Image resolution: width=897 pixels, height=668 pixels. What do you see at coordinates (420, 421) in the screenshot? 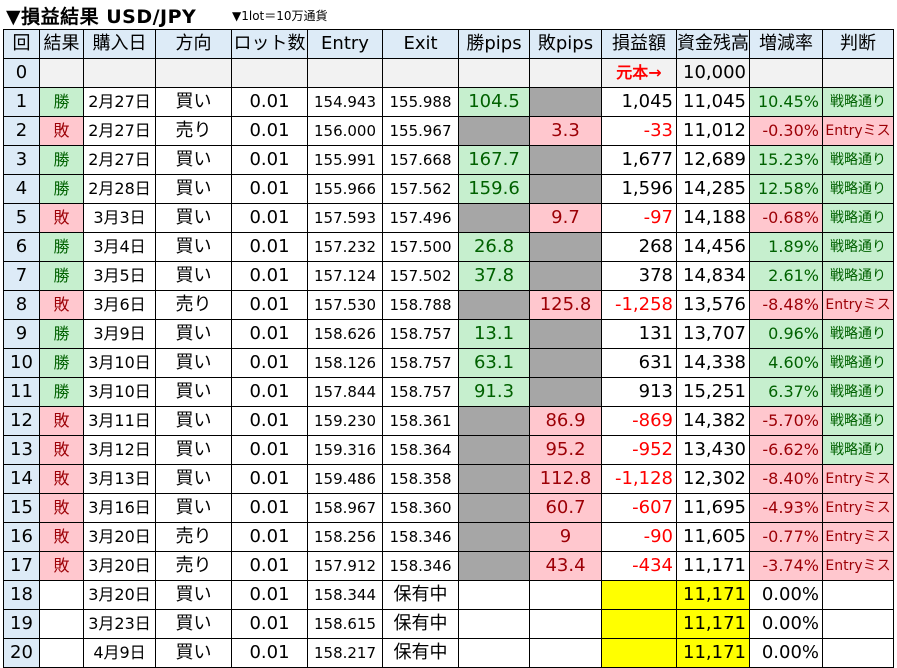
I see `exit-cell: 158.361` at bounding box center [420, 421].